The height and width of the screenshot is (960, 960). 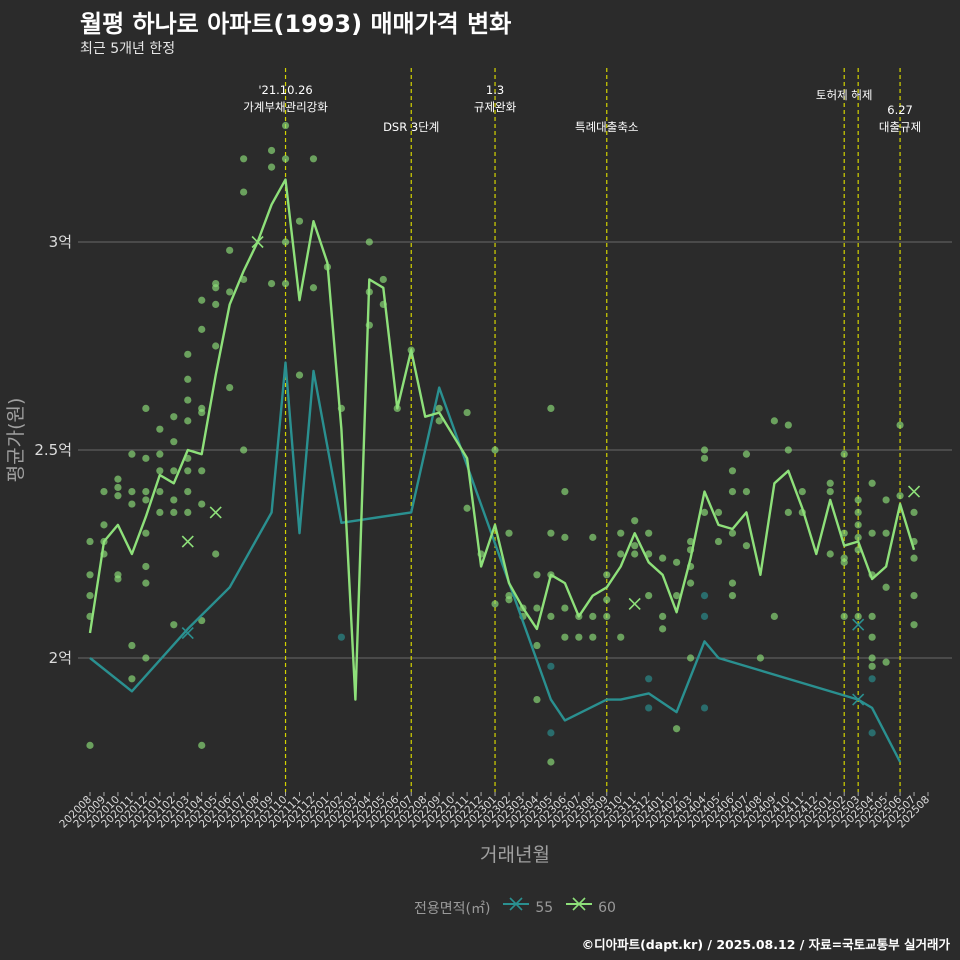 I want to click on event-label: 대출규제, so click(x=900, y=127).